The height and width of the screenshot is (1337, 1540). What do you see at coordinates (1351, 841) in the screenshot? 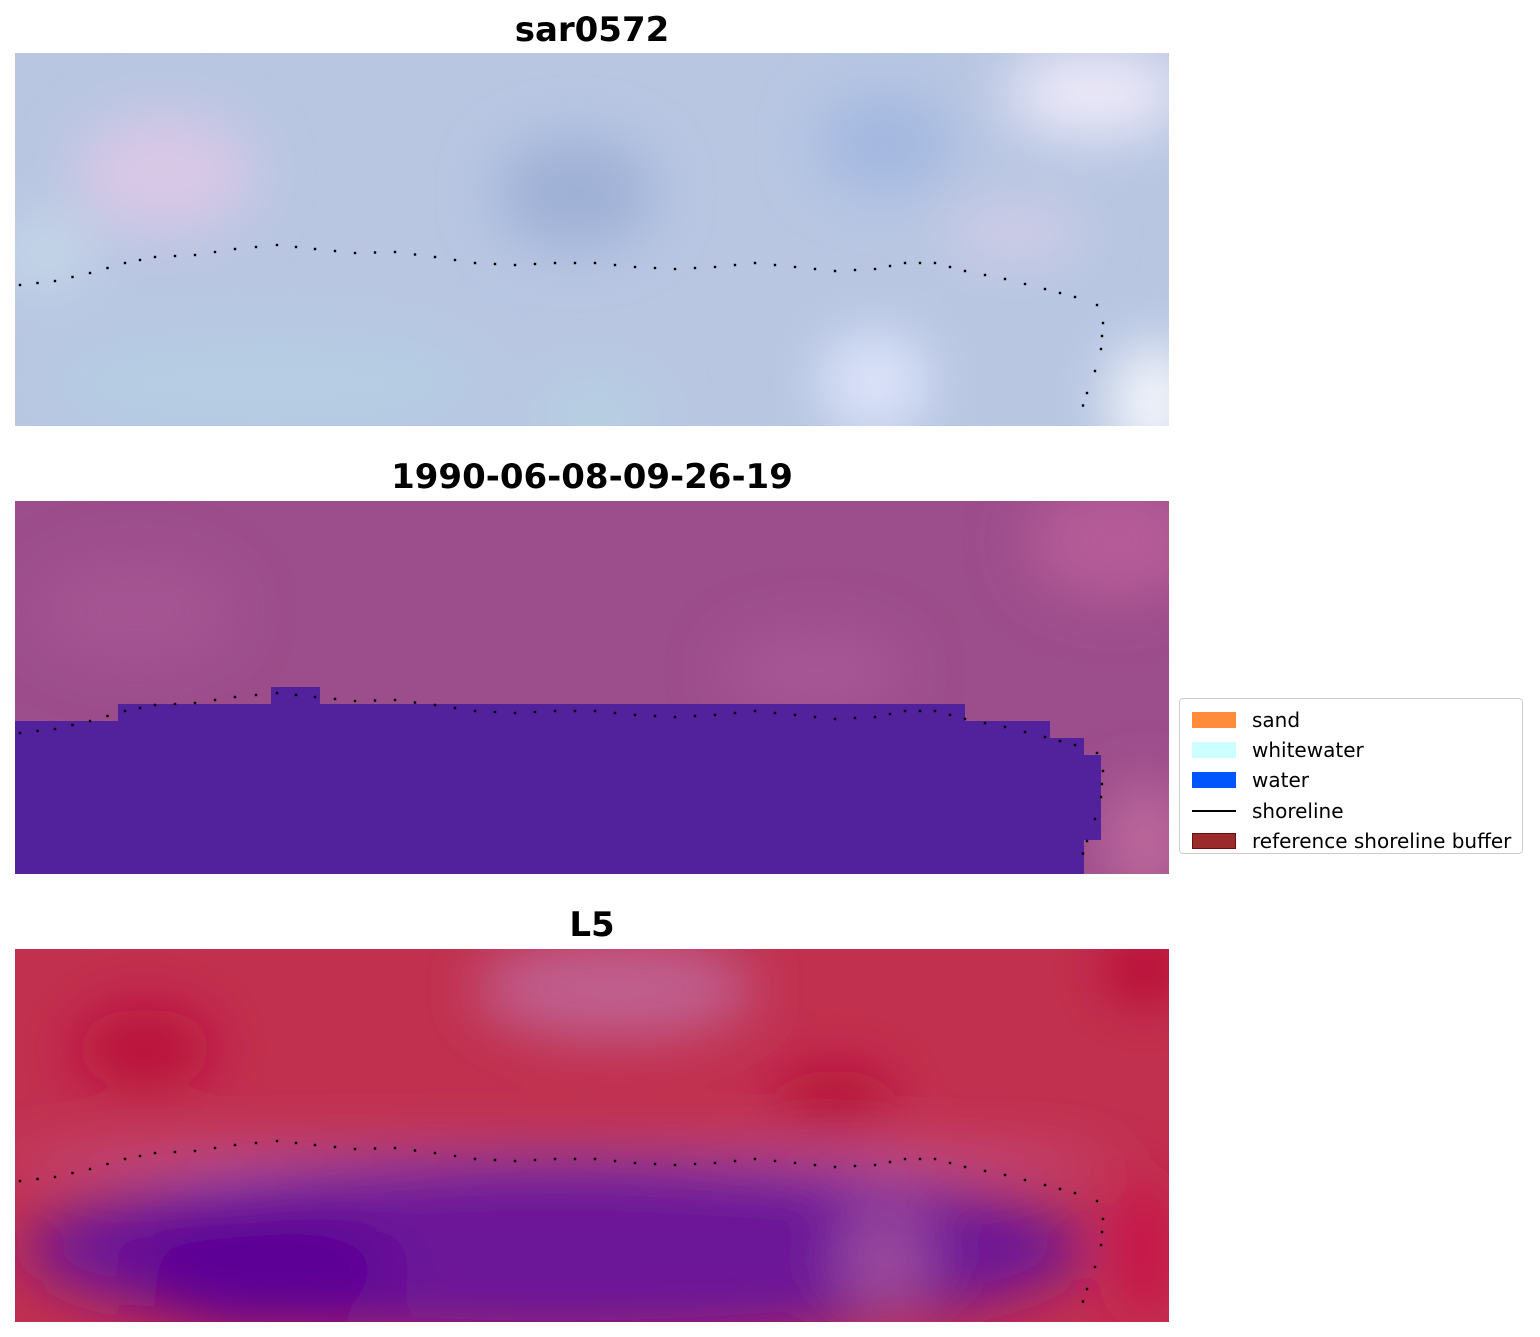
I see `legend-item-reference-buffer: reference shoreline buffer` at bounding box center [1351, 841].